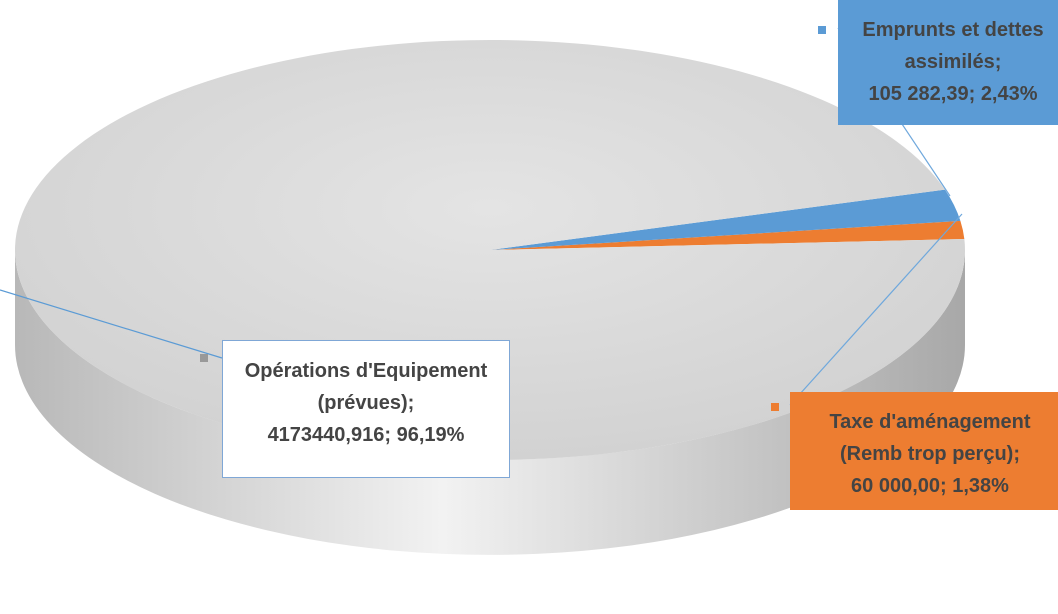  I want to click on label-value: 60 000,00, so click(896, 486).